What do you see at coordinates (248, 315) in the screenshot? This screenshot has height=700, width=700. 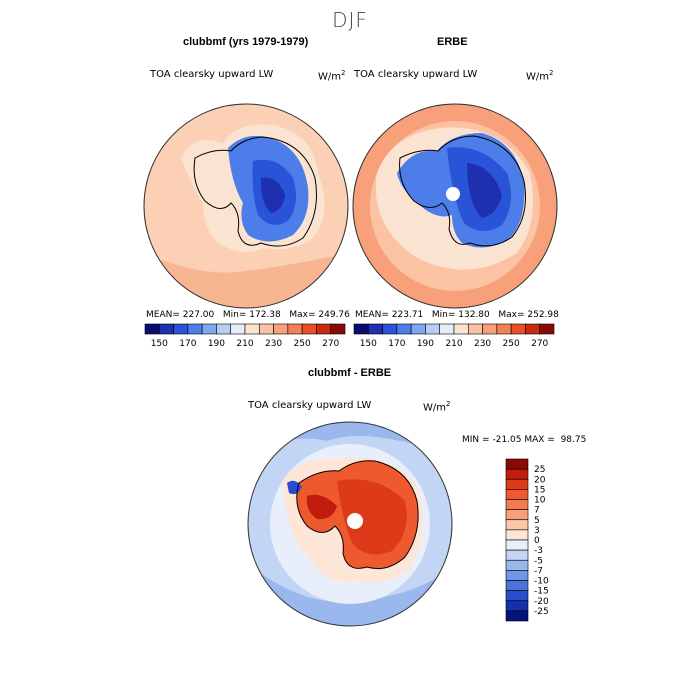 I see `panel1-stats: MEAN= 227.00 Min= 172.38 Max= 249.76` at bounding box center [248, 315].